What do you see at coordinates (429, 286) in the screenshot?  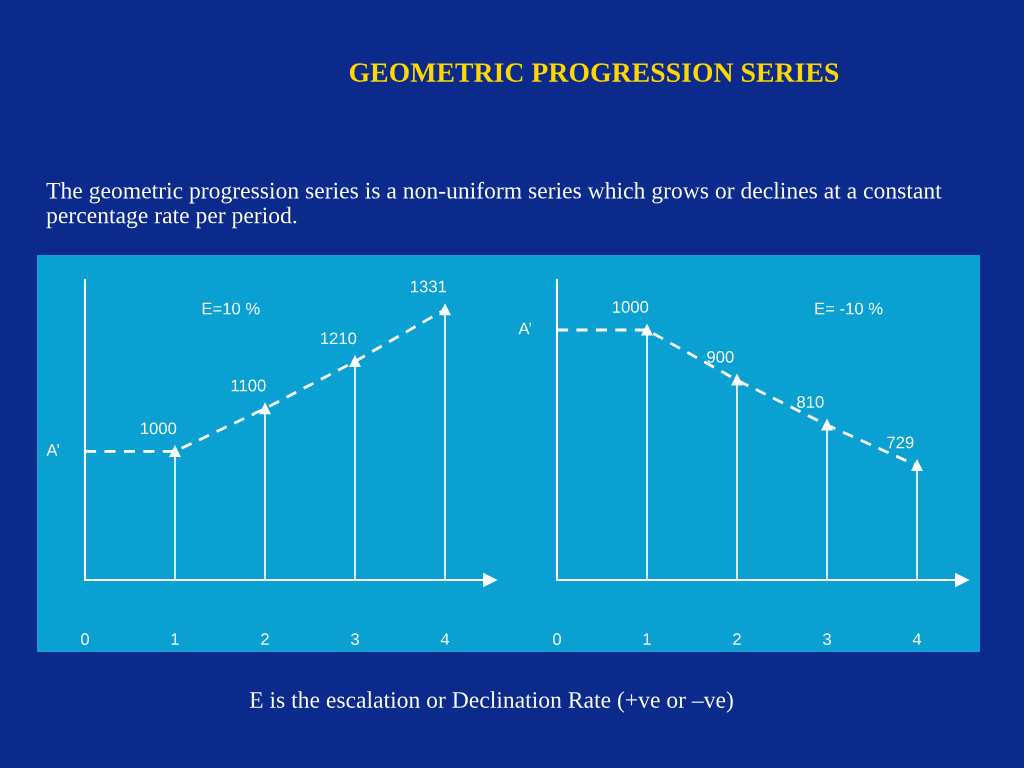 I see `data-label: 1331` at bounding box center [429, 286].